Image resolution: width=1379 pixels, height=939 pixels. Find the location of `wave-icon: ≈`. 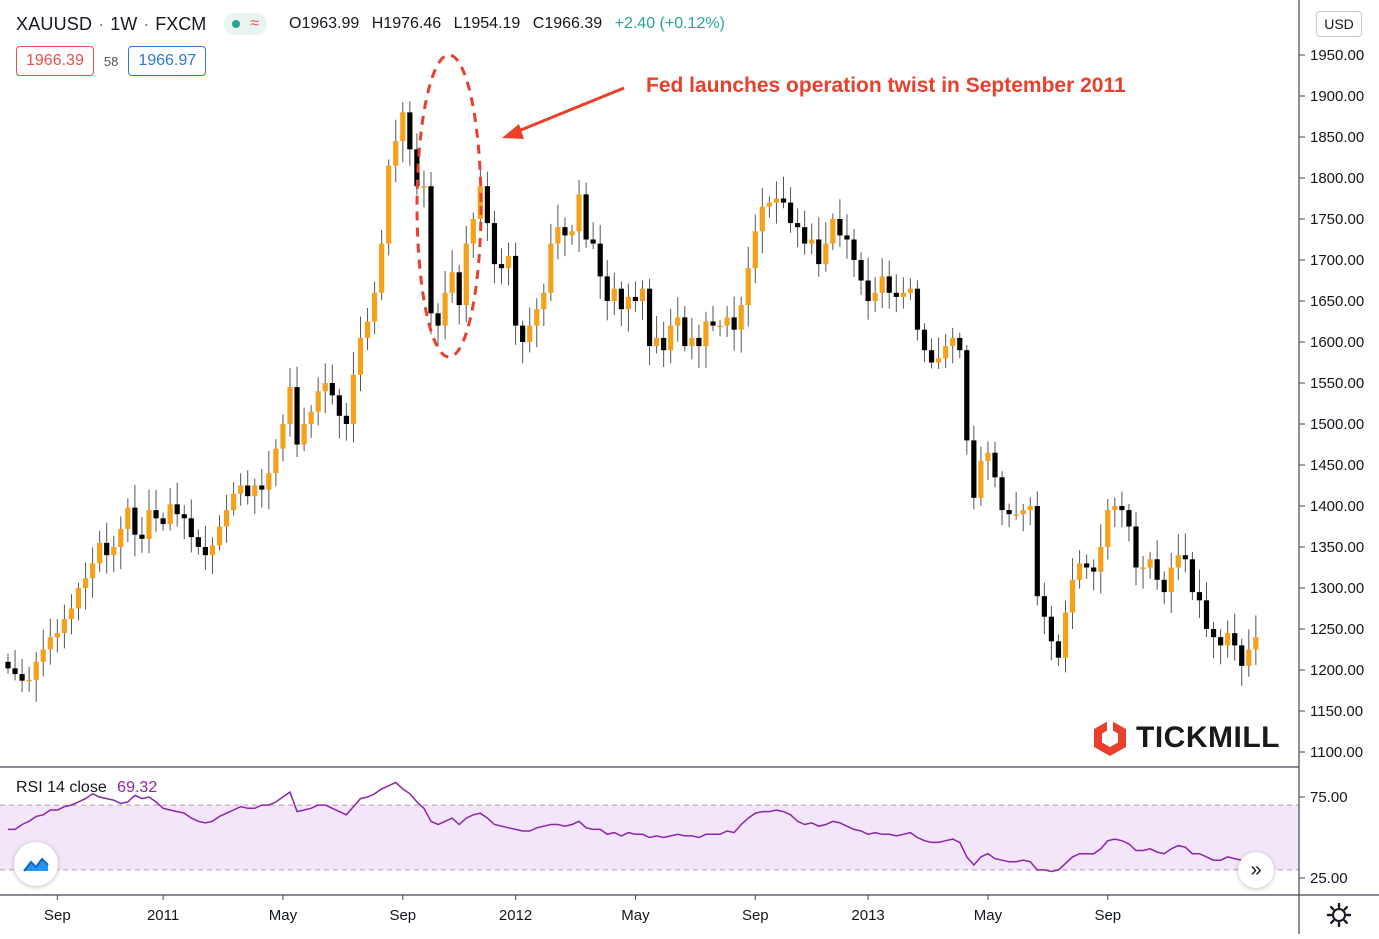

wave-icon: ≈ is located at coordinates (254, 23).